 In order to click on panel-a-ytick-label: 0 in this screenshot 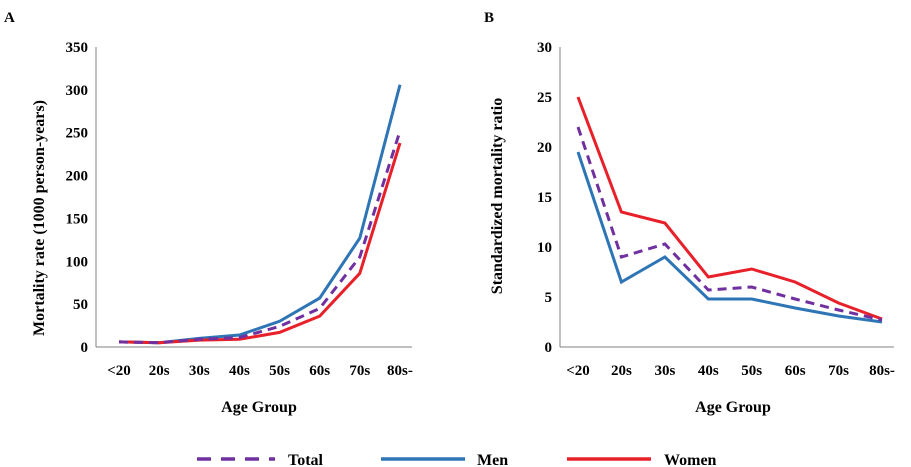, I will do `click(85, 348)`.